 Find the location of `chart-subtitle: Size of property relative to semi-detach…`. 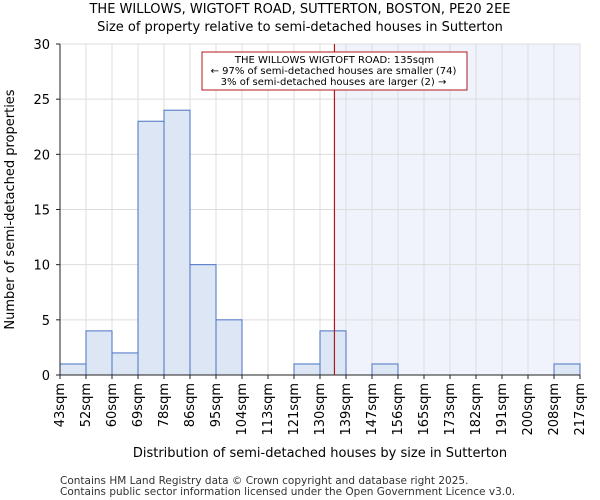

chart-subtitle: Size of property relative to semi-detach… is located at coordinates (300, 27).